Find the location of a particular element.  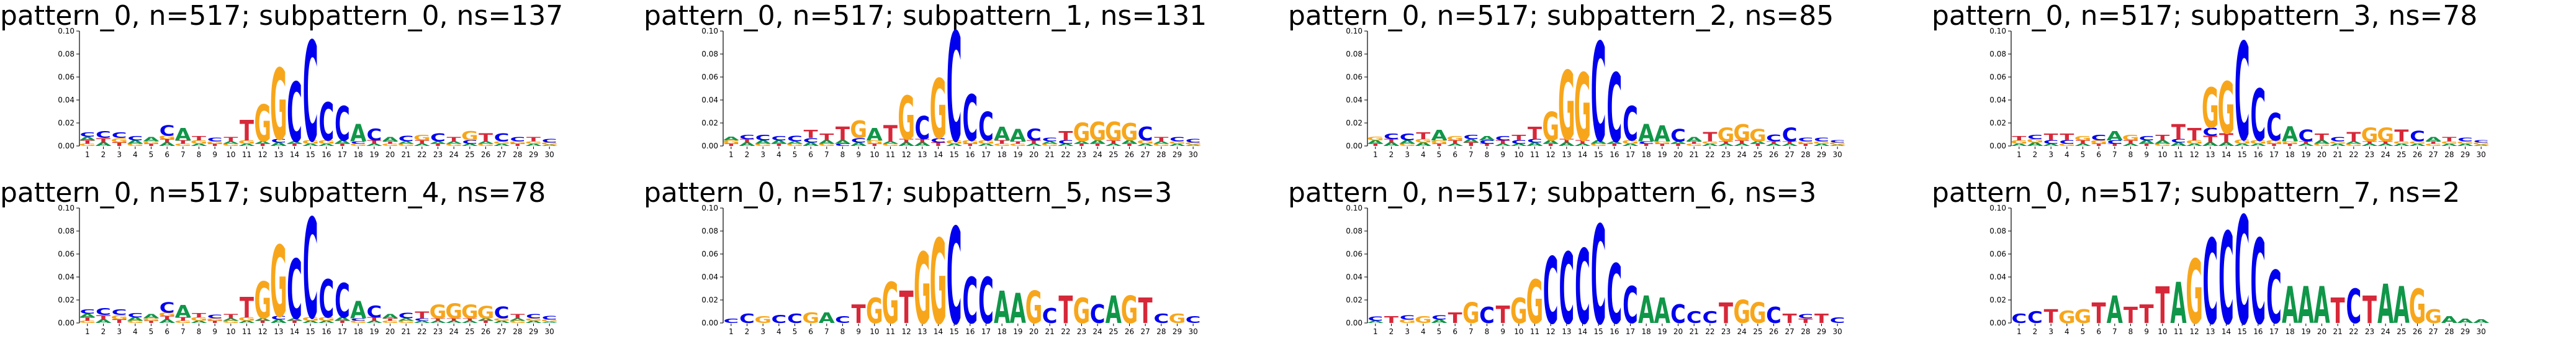

panel-title: pattern_0, n=517; subpattern_1, ns=131 is located at coordinates (925, 16).